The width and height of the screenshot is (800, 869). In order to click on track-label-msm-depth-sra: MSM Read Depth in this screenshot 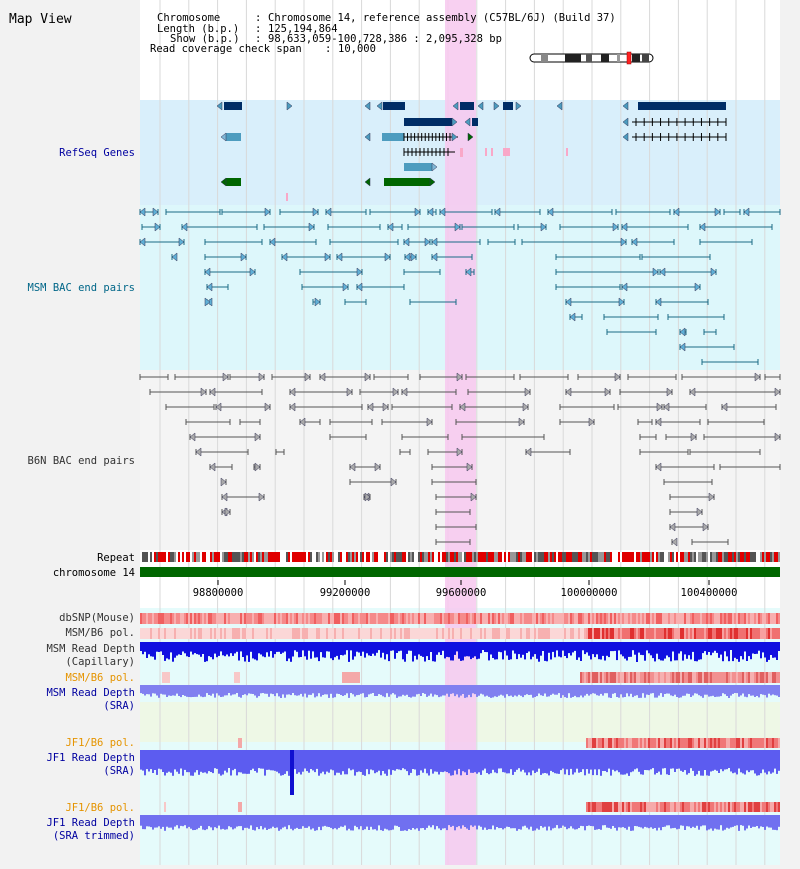, I will do `click(90, 693)`.